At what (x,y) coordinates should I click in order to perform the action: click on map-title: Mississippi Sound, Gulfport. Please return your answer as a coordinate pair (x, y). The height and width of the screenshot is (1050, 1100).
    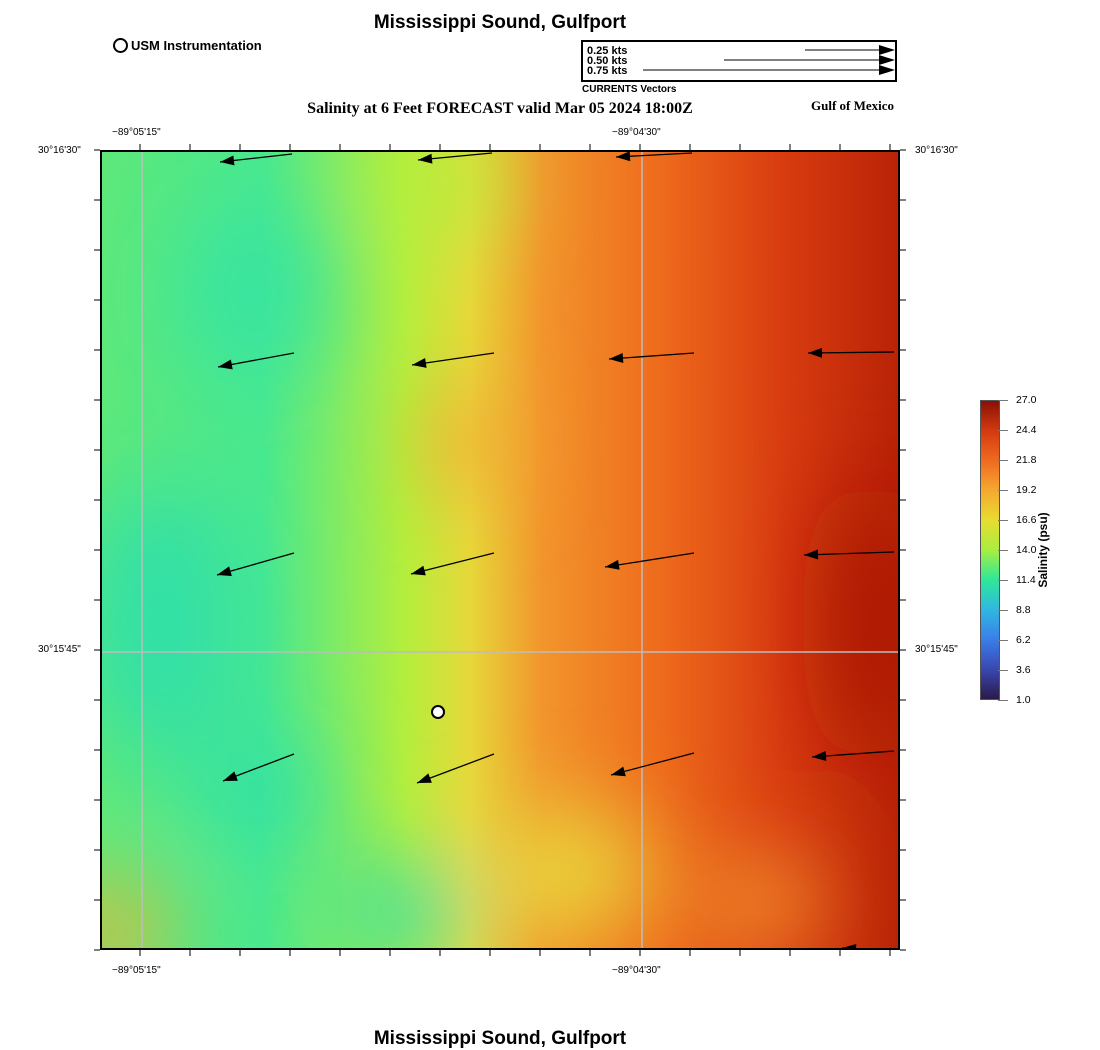
    Looking at the image, I should click on (500, 22).